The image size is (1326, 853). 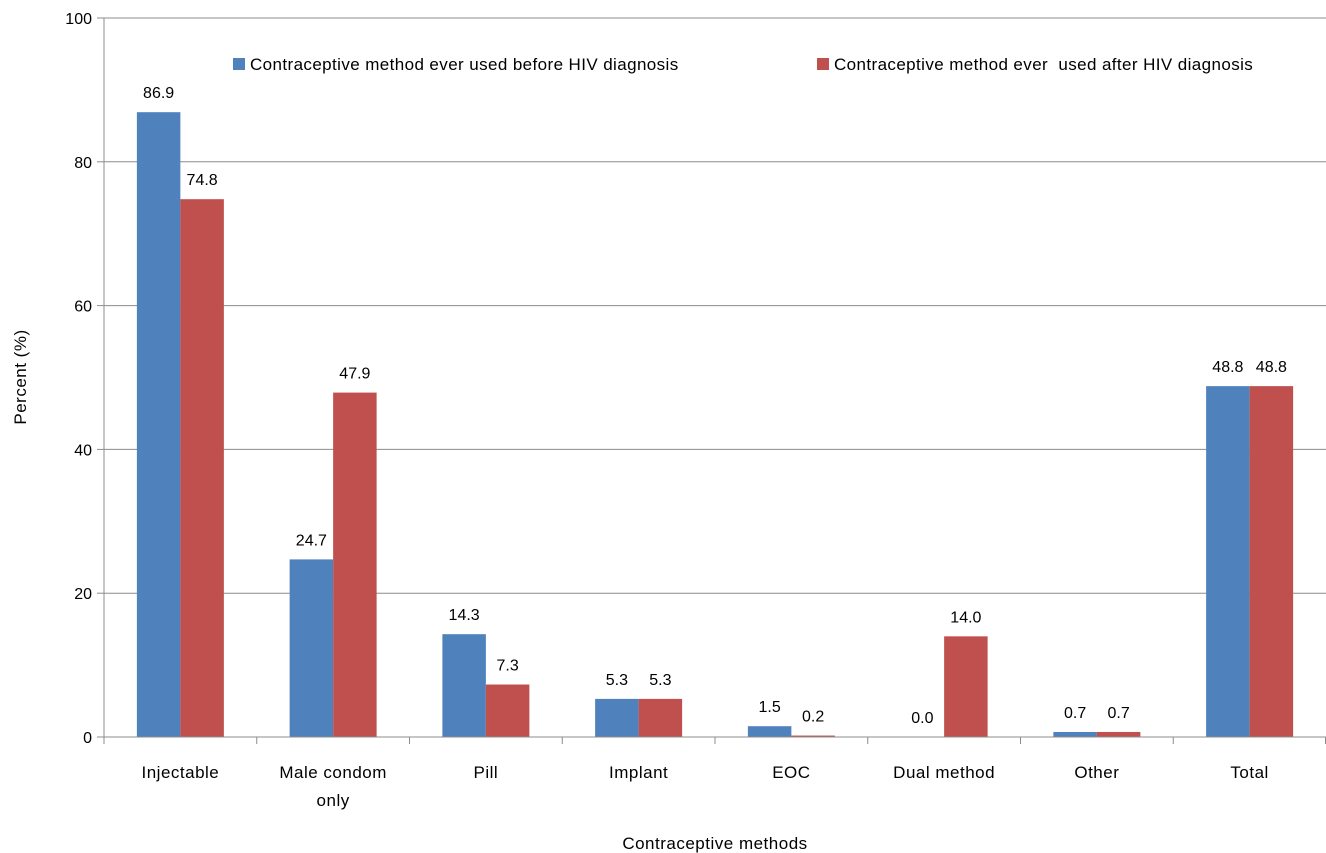 I want to click on data-label: 7.3, so click(x=508, y=666).